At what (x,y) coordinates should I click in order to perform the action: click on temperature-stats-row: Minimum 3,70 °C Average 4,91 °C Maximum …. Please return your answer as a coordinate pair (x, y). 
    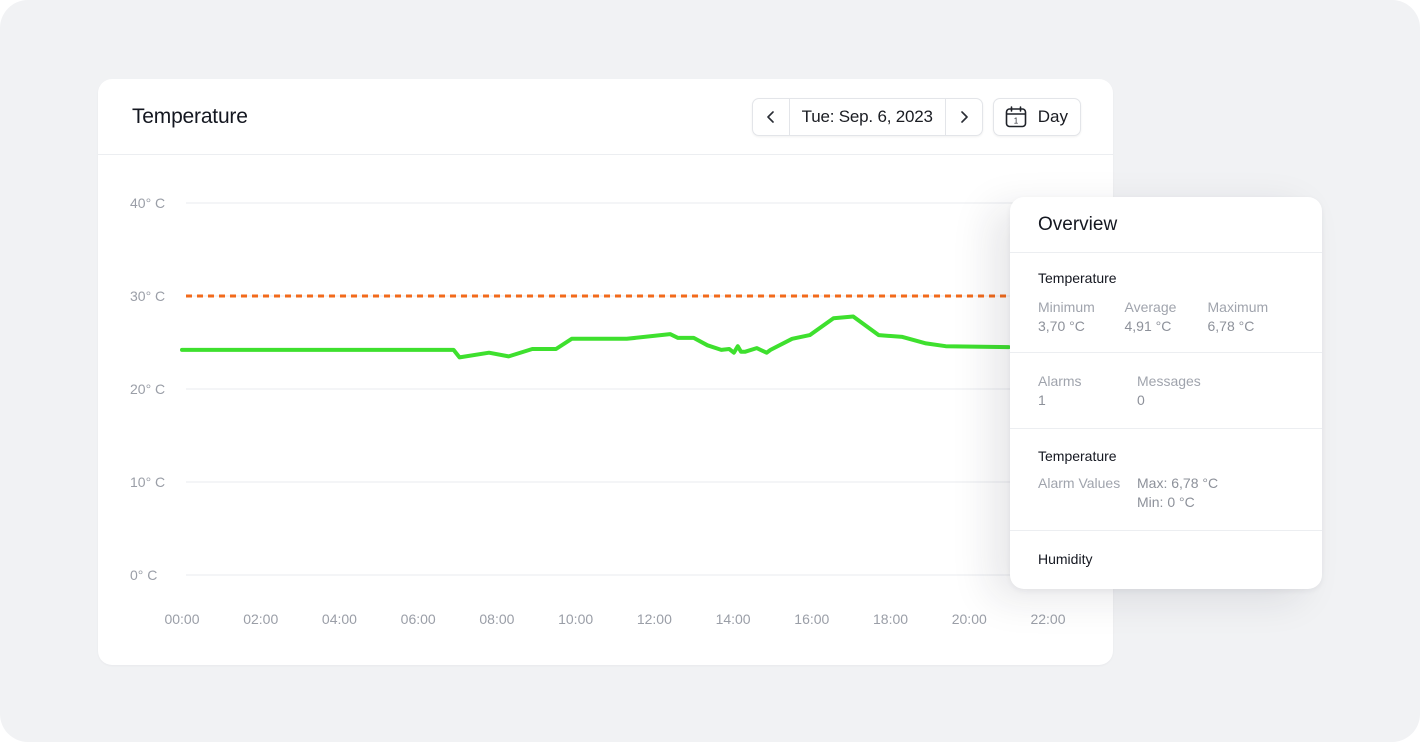
    Looking at the image, I should click on (1166, 317).